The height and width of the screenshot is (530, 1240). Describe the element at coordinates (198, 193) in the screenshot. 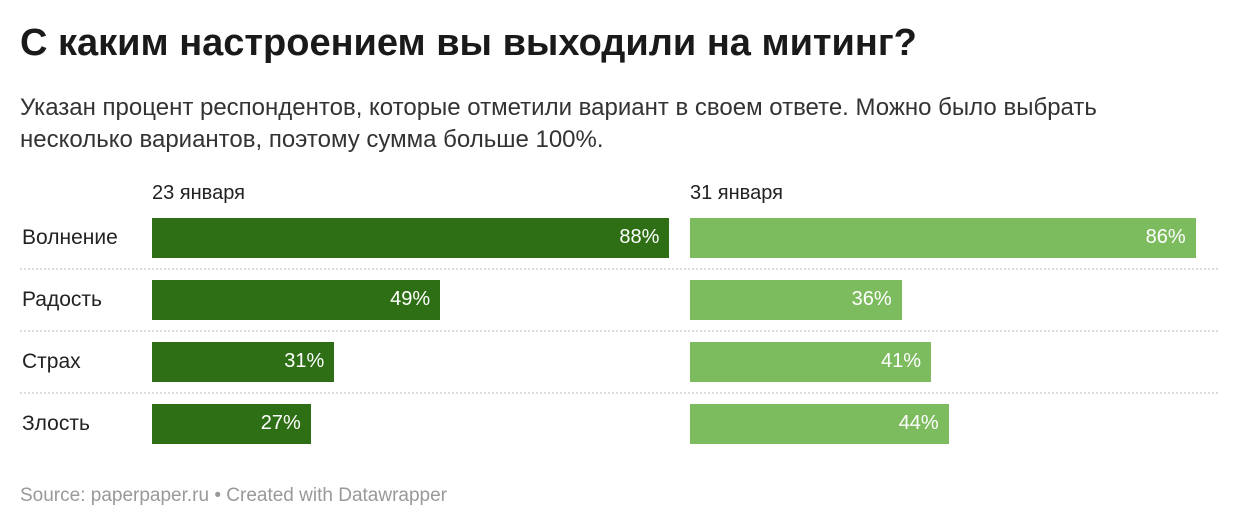

I see `series-header-0: 23 января` at that location.